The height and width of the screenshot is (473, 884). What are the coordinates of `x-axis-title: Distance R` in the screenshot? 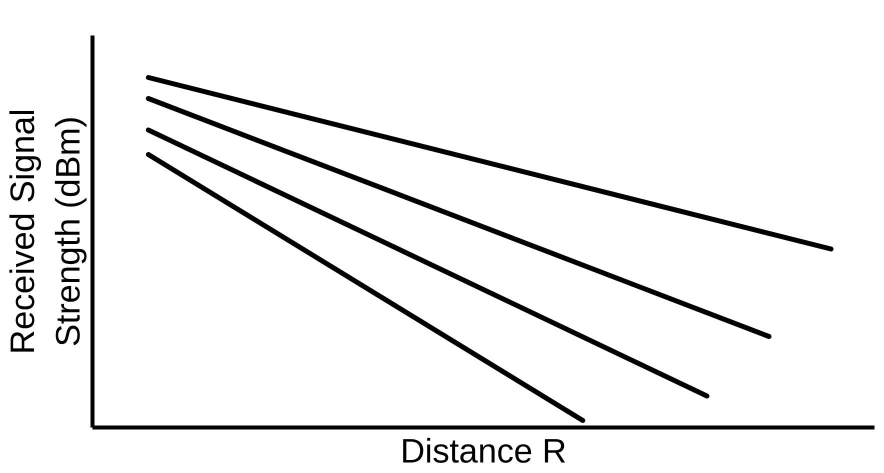 It's located at (483, 451).